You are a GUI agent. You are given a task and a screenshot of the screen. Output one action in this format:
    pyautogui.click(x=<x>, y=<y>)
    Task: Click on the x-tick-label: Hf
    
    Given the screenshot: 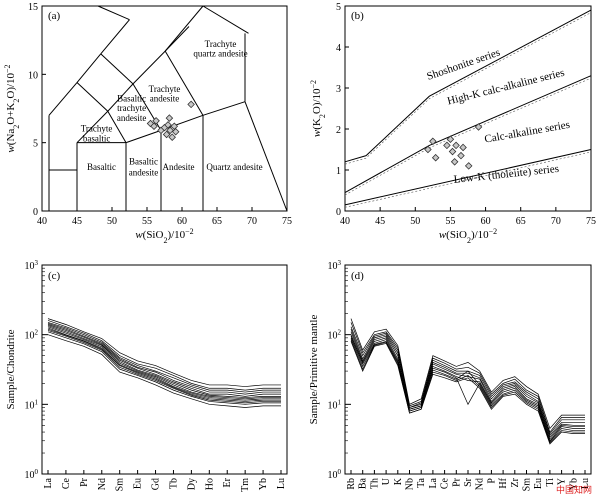 What is the action you would take?
    pyautogui.click(x=503, y=482)
    